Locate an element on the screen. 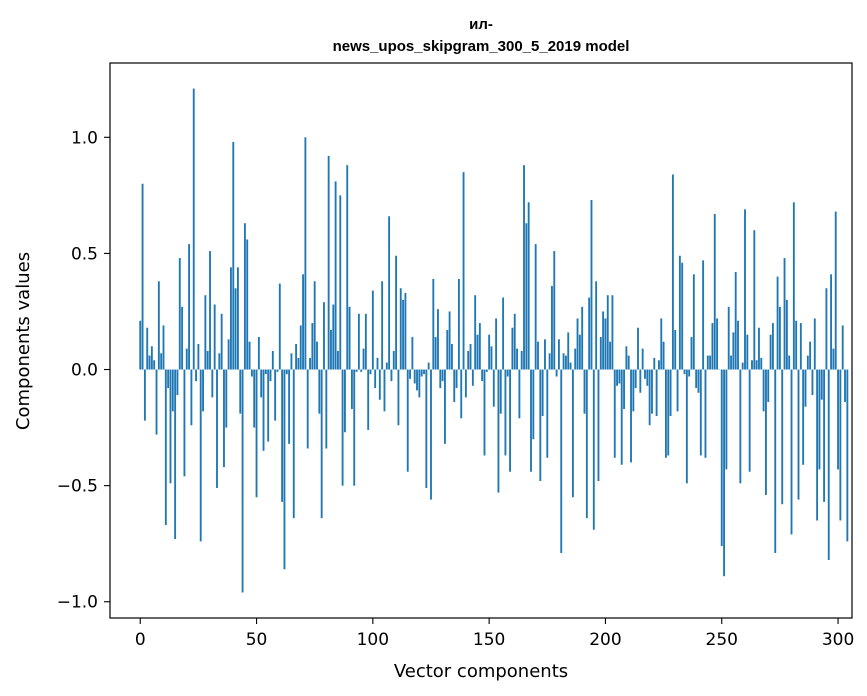 This screenshot has width=867, height=696. x-tick-label: 0 is located at coordinates (140, 640).